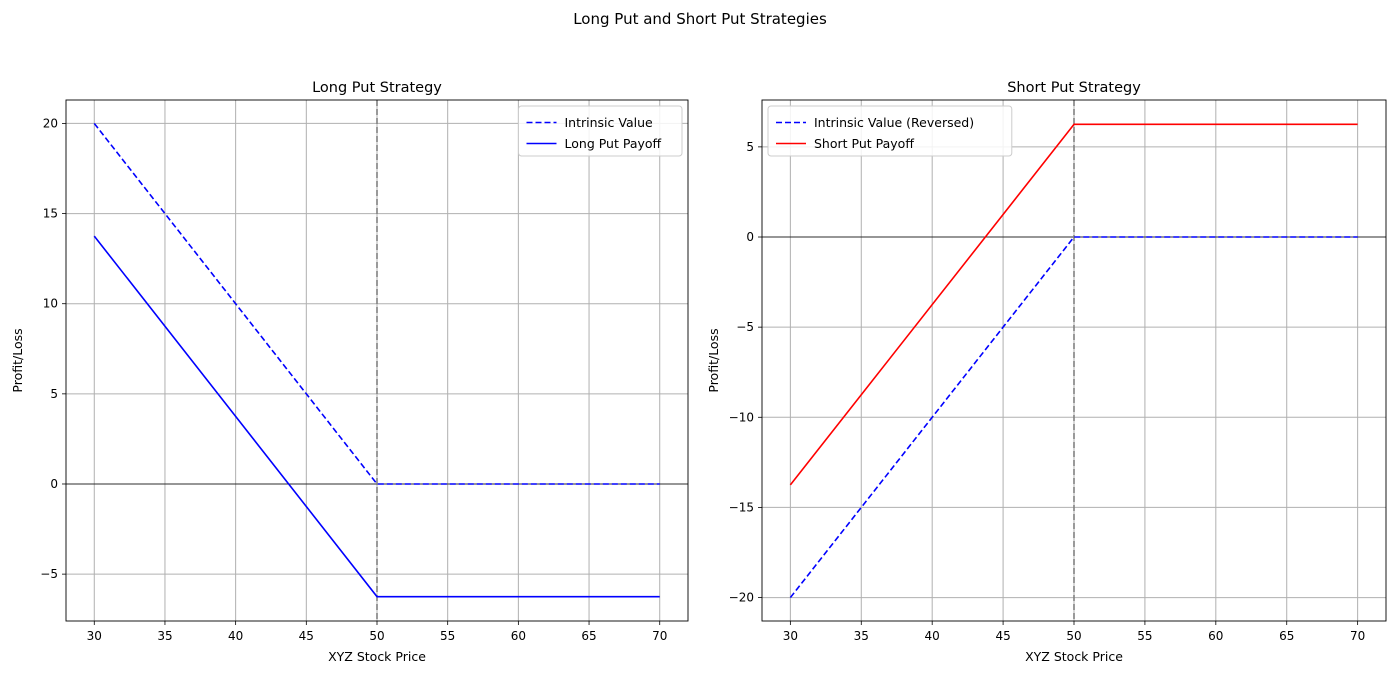 The height and width of the screenshot is (700, 1400). Describe the element at coordinates (377, 88) in the screenshot. I see `subplot-title: Long Put Strategy` at that location.